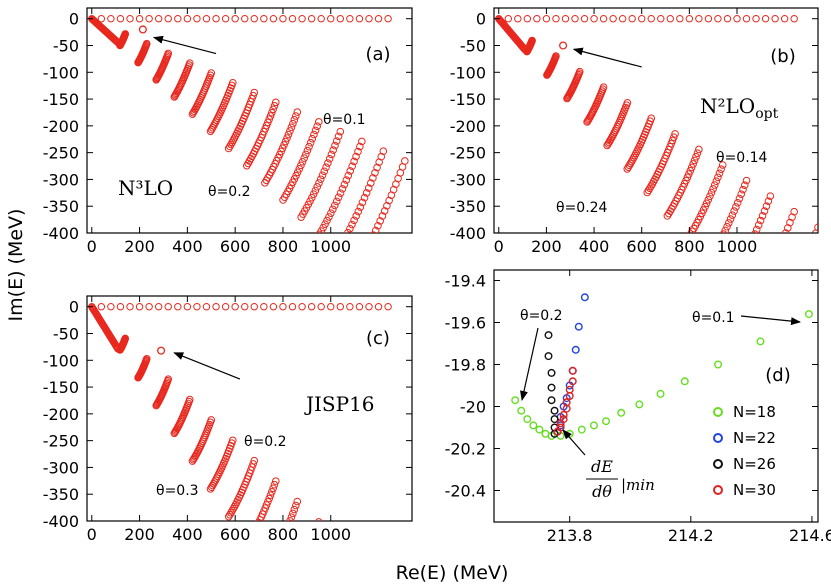  I want to click on x-tick-label: 214.2, so click(691, 535).